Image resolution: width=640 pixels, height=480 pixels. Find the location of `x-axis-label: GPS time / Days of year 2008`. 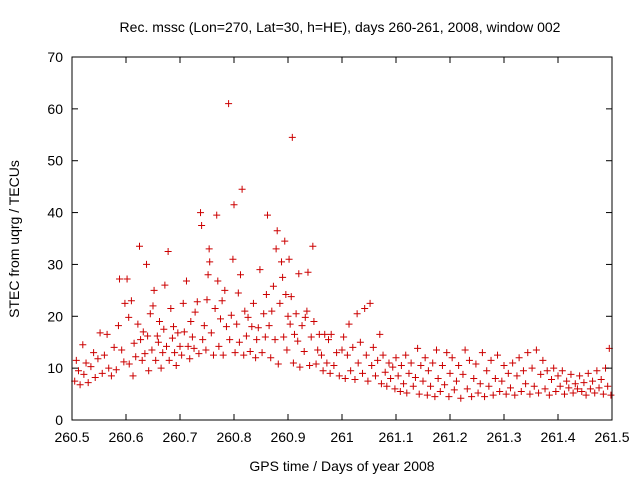

x-axis-label: GPS time / Days of year 2008 is located at coordinates (341, 466).